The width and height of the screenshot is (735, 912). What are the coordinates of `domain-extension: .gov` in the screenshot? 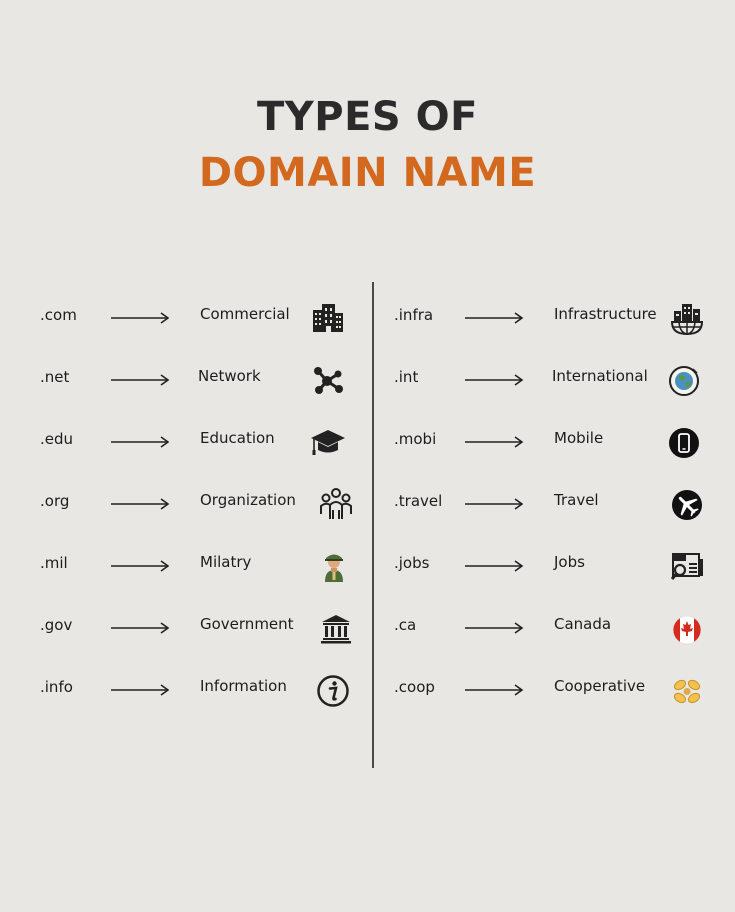 It's located at (56, 625).